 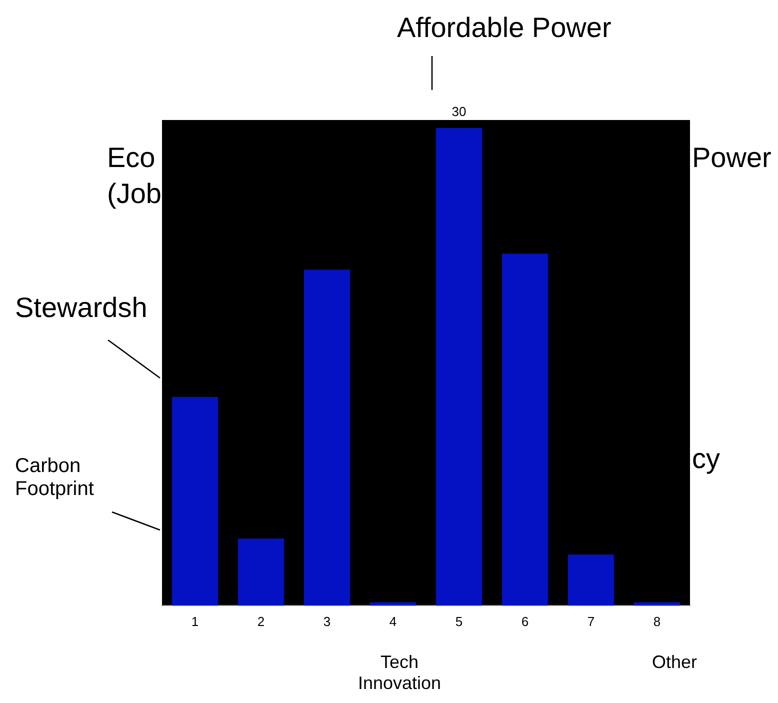 What do you see at coordinates (327, 621) in the screenshot?
I see `x-tick-label: 3` at bounding box center [327, 621].